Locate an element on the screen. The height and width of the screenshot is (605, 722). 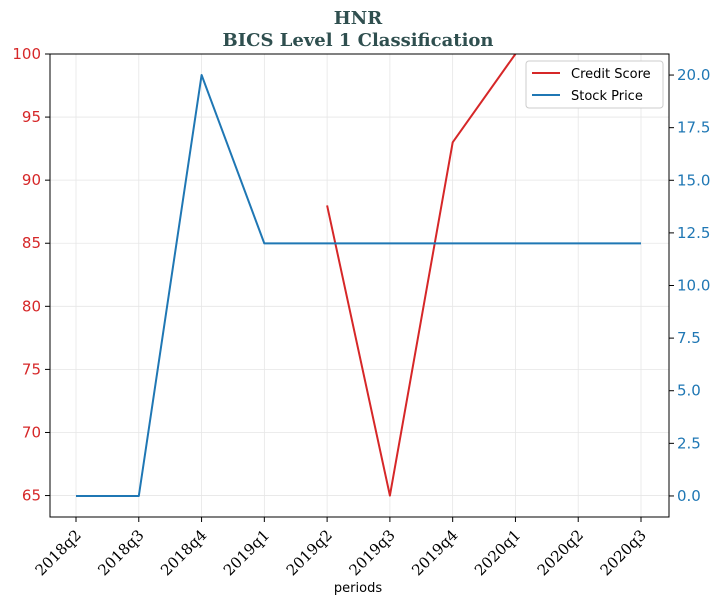
x-tick-label: 2020q3 is located at coordinates (623, 552).